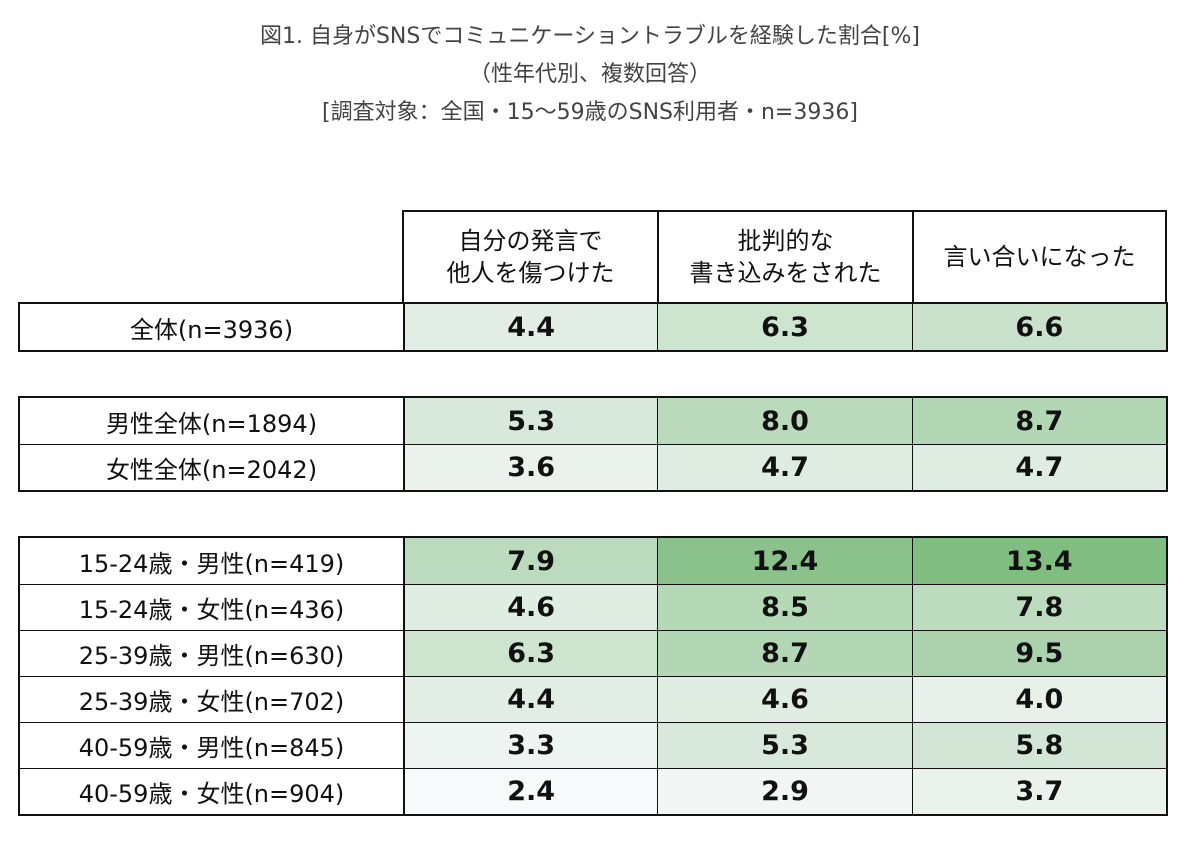 The image size is (1200, 851). I want to click on value-cell: 3.3, so click(530, 745).